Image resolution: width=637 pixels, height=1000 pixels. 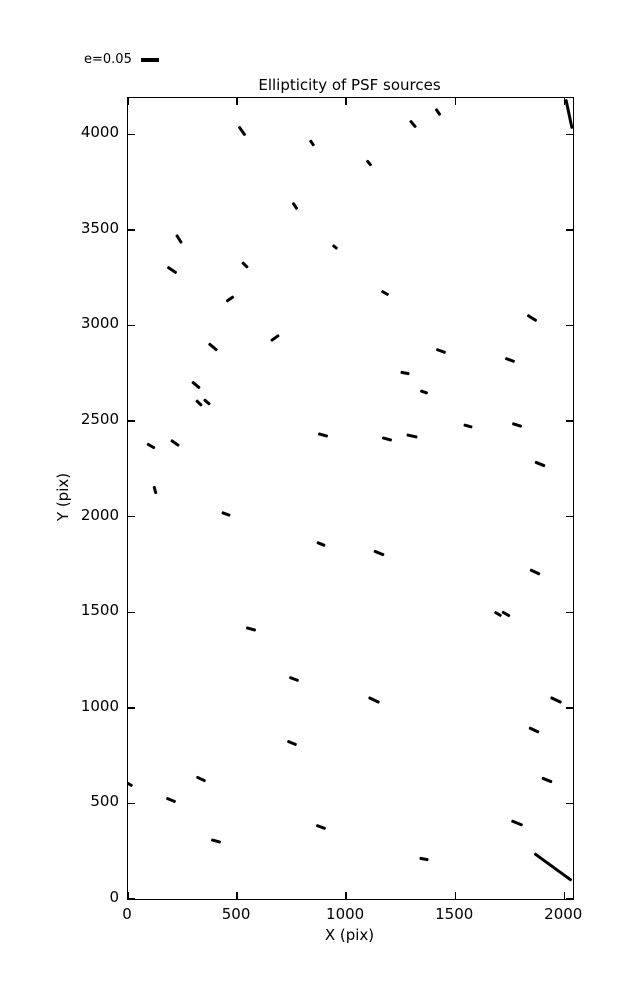 What do you see at coordinates (563, 914) in the screenshot?
I see `x-tick-label: 2000` at bounding box center [563, 914].